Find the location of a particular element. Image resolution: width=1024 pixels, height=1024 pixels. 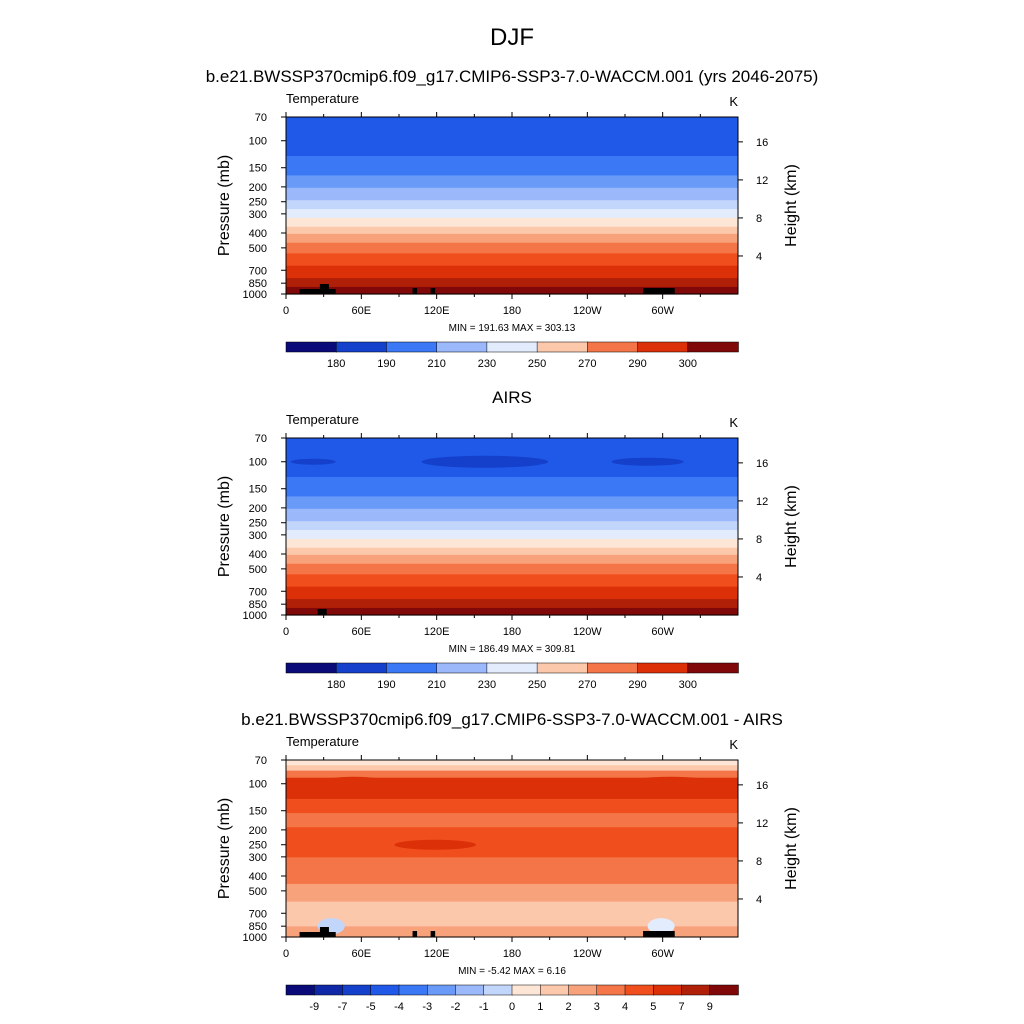

min-max-stats: MIN = 191.63 MAX = 303.13 is located at coordinates (512, 328).